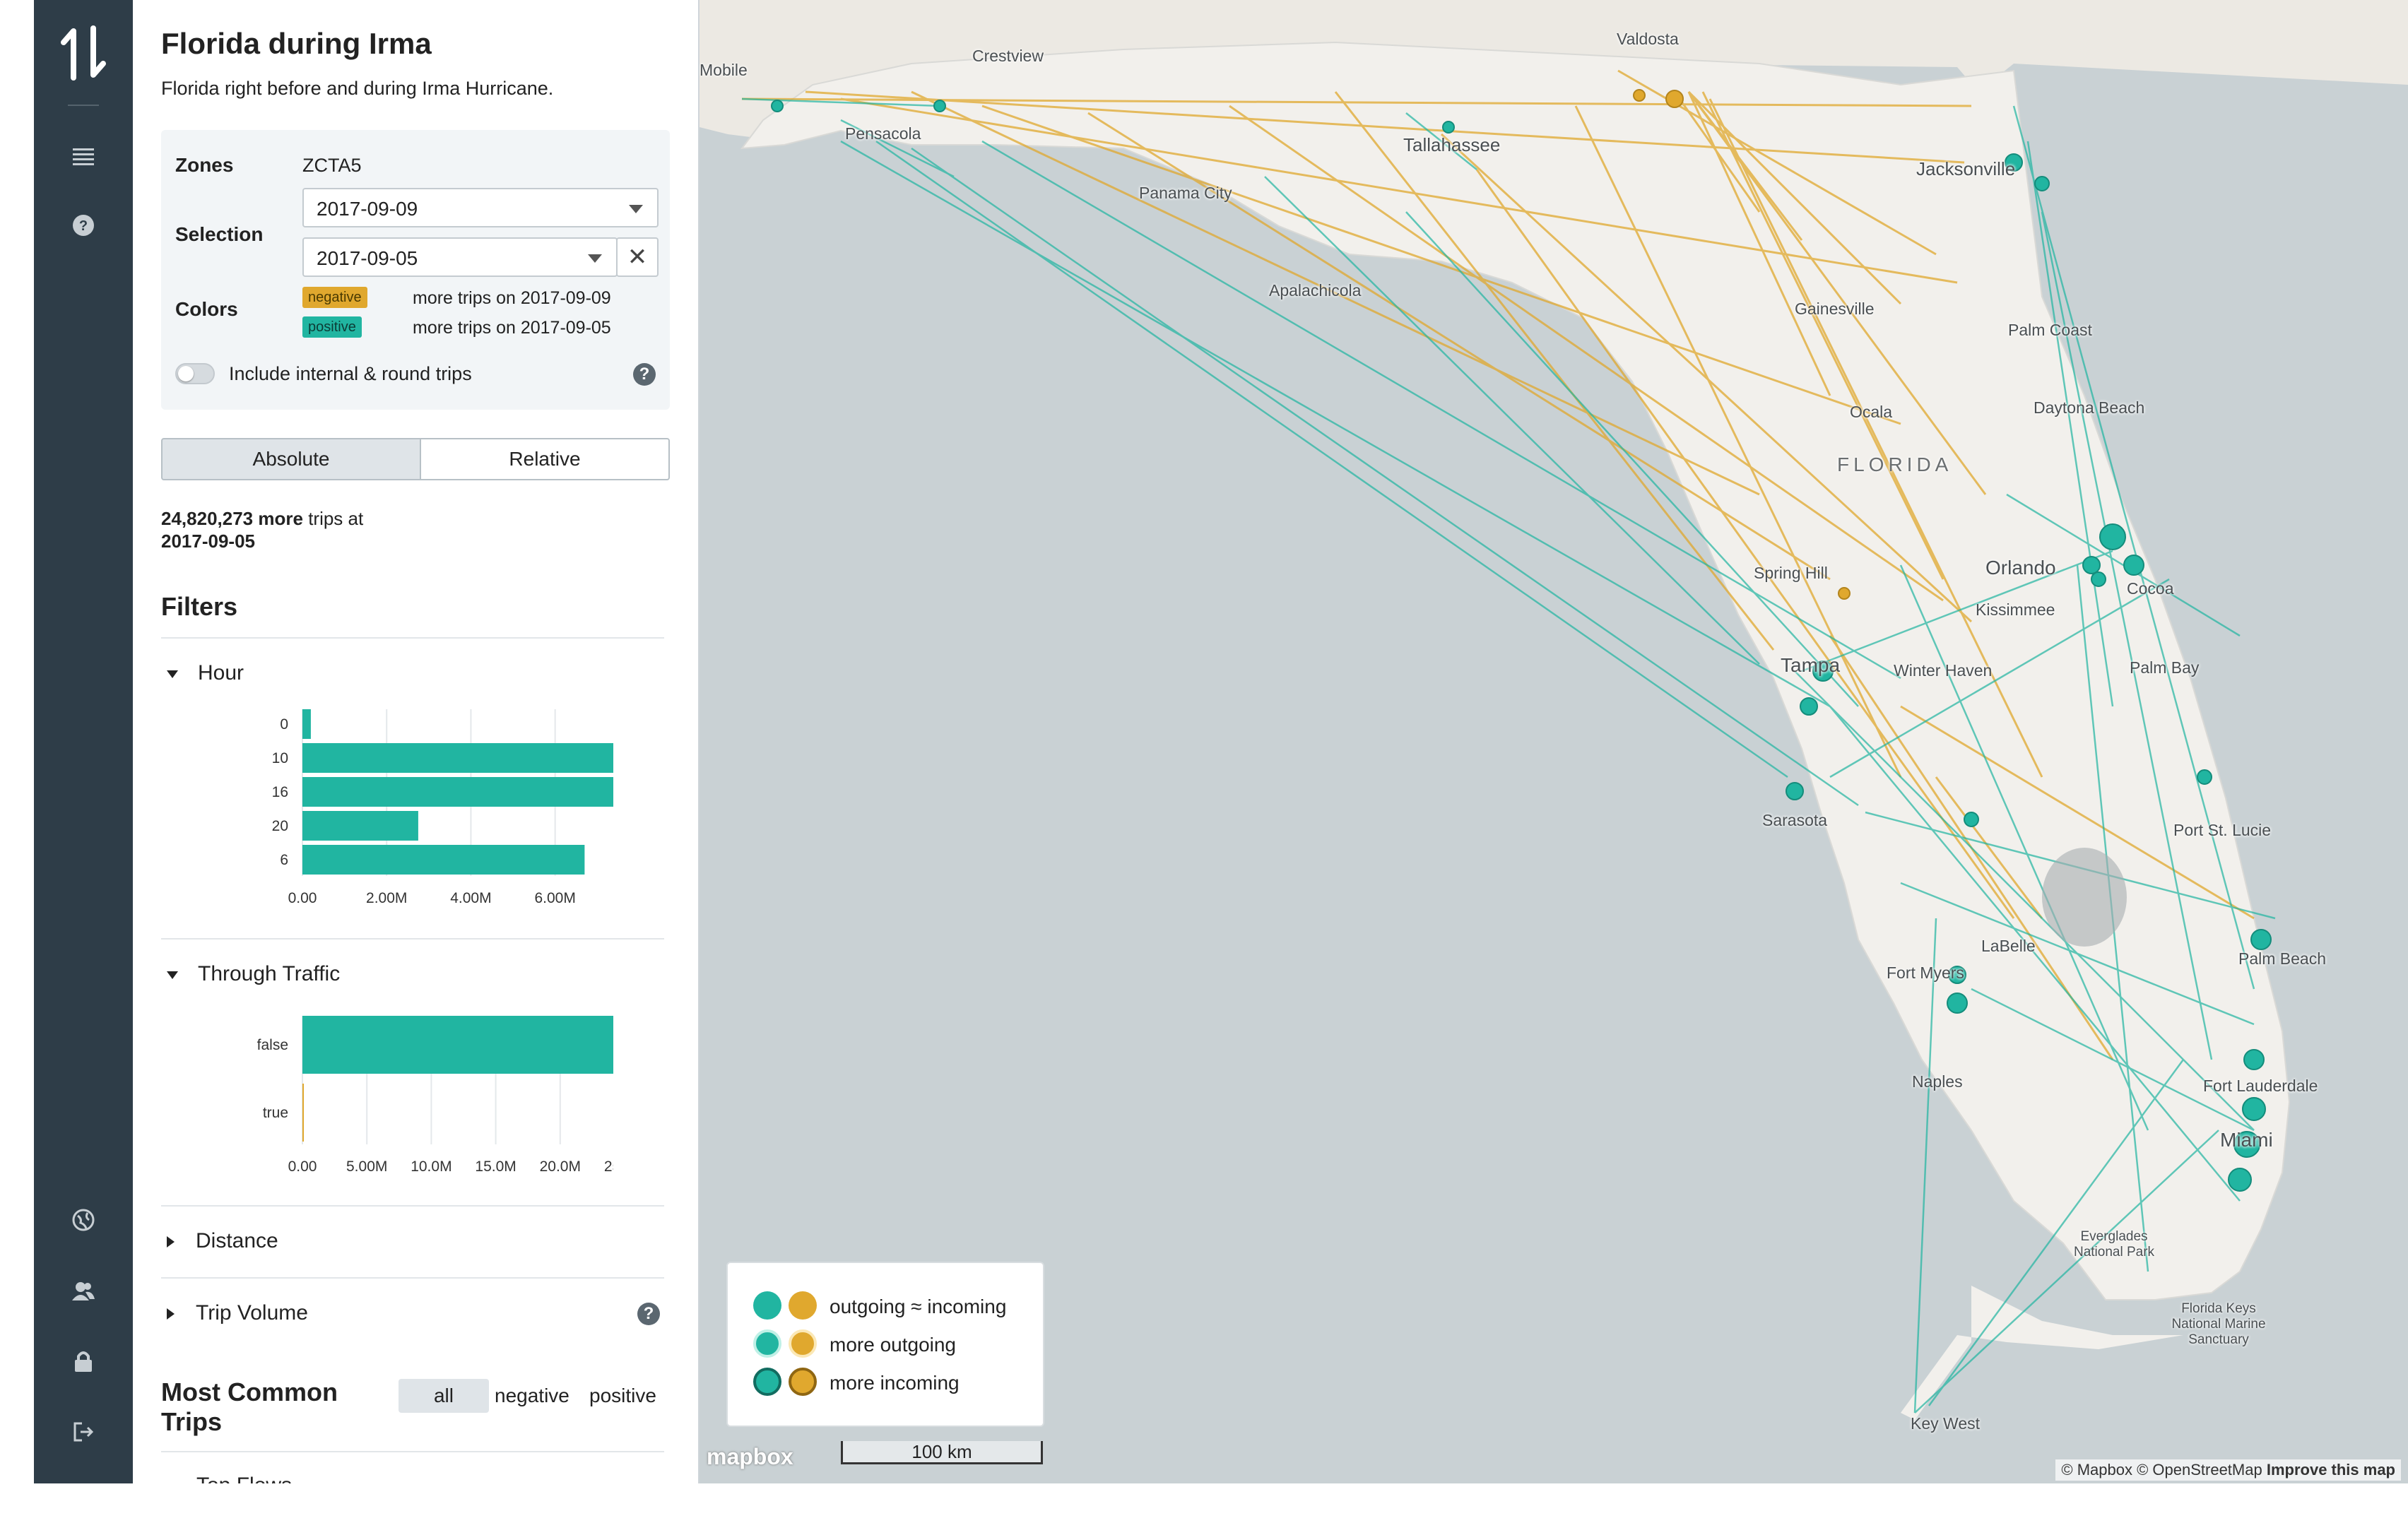 This screenshot has width=2408, height=1523. What do you see at coordinates (275, 1113) in the screenshot?
I see `category-label: true` at bounding box center [275, 1113].